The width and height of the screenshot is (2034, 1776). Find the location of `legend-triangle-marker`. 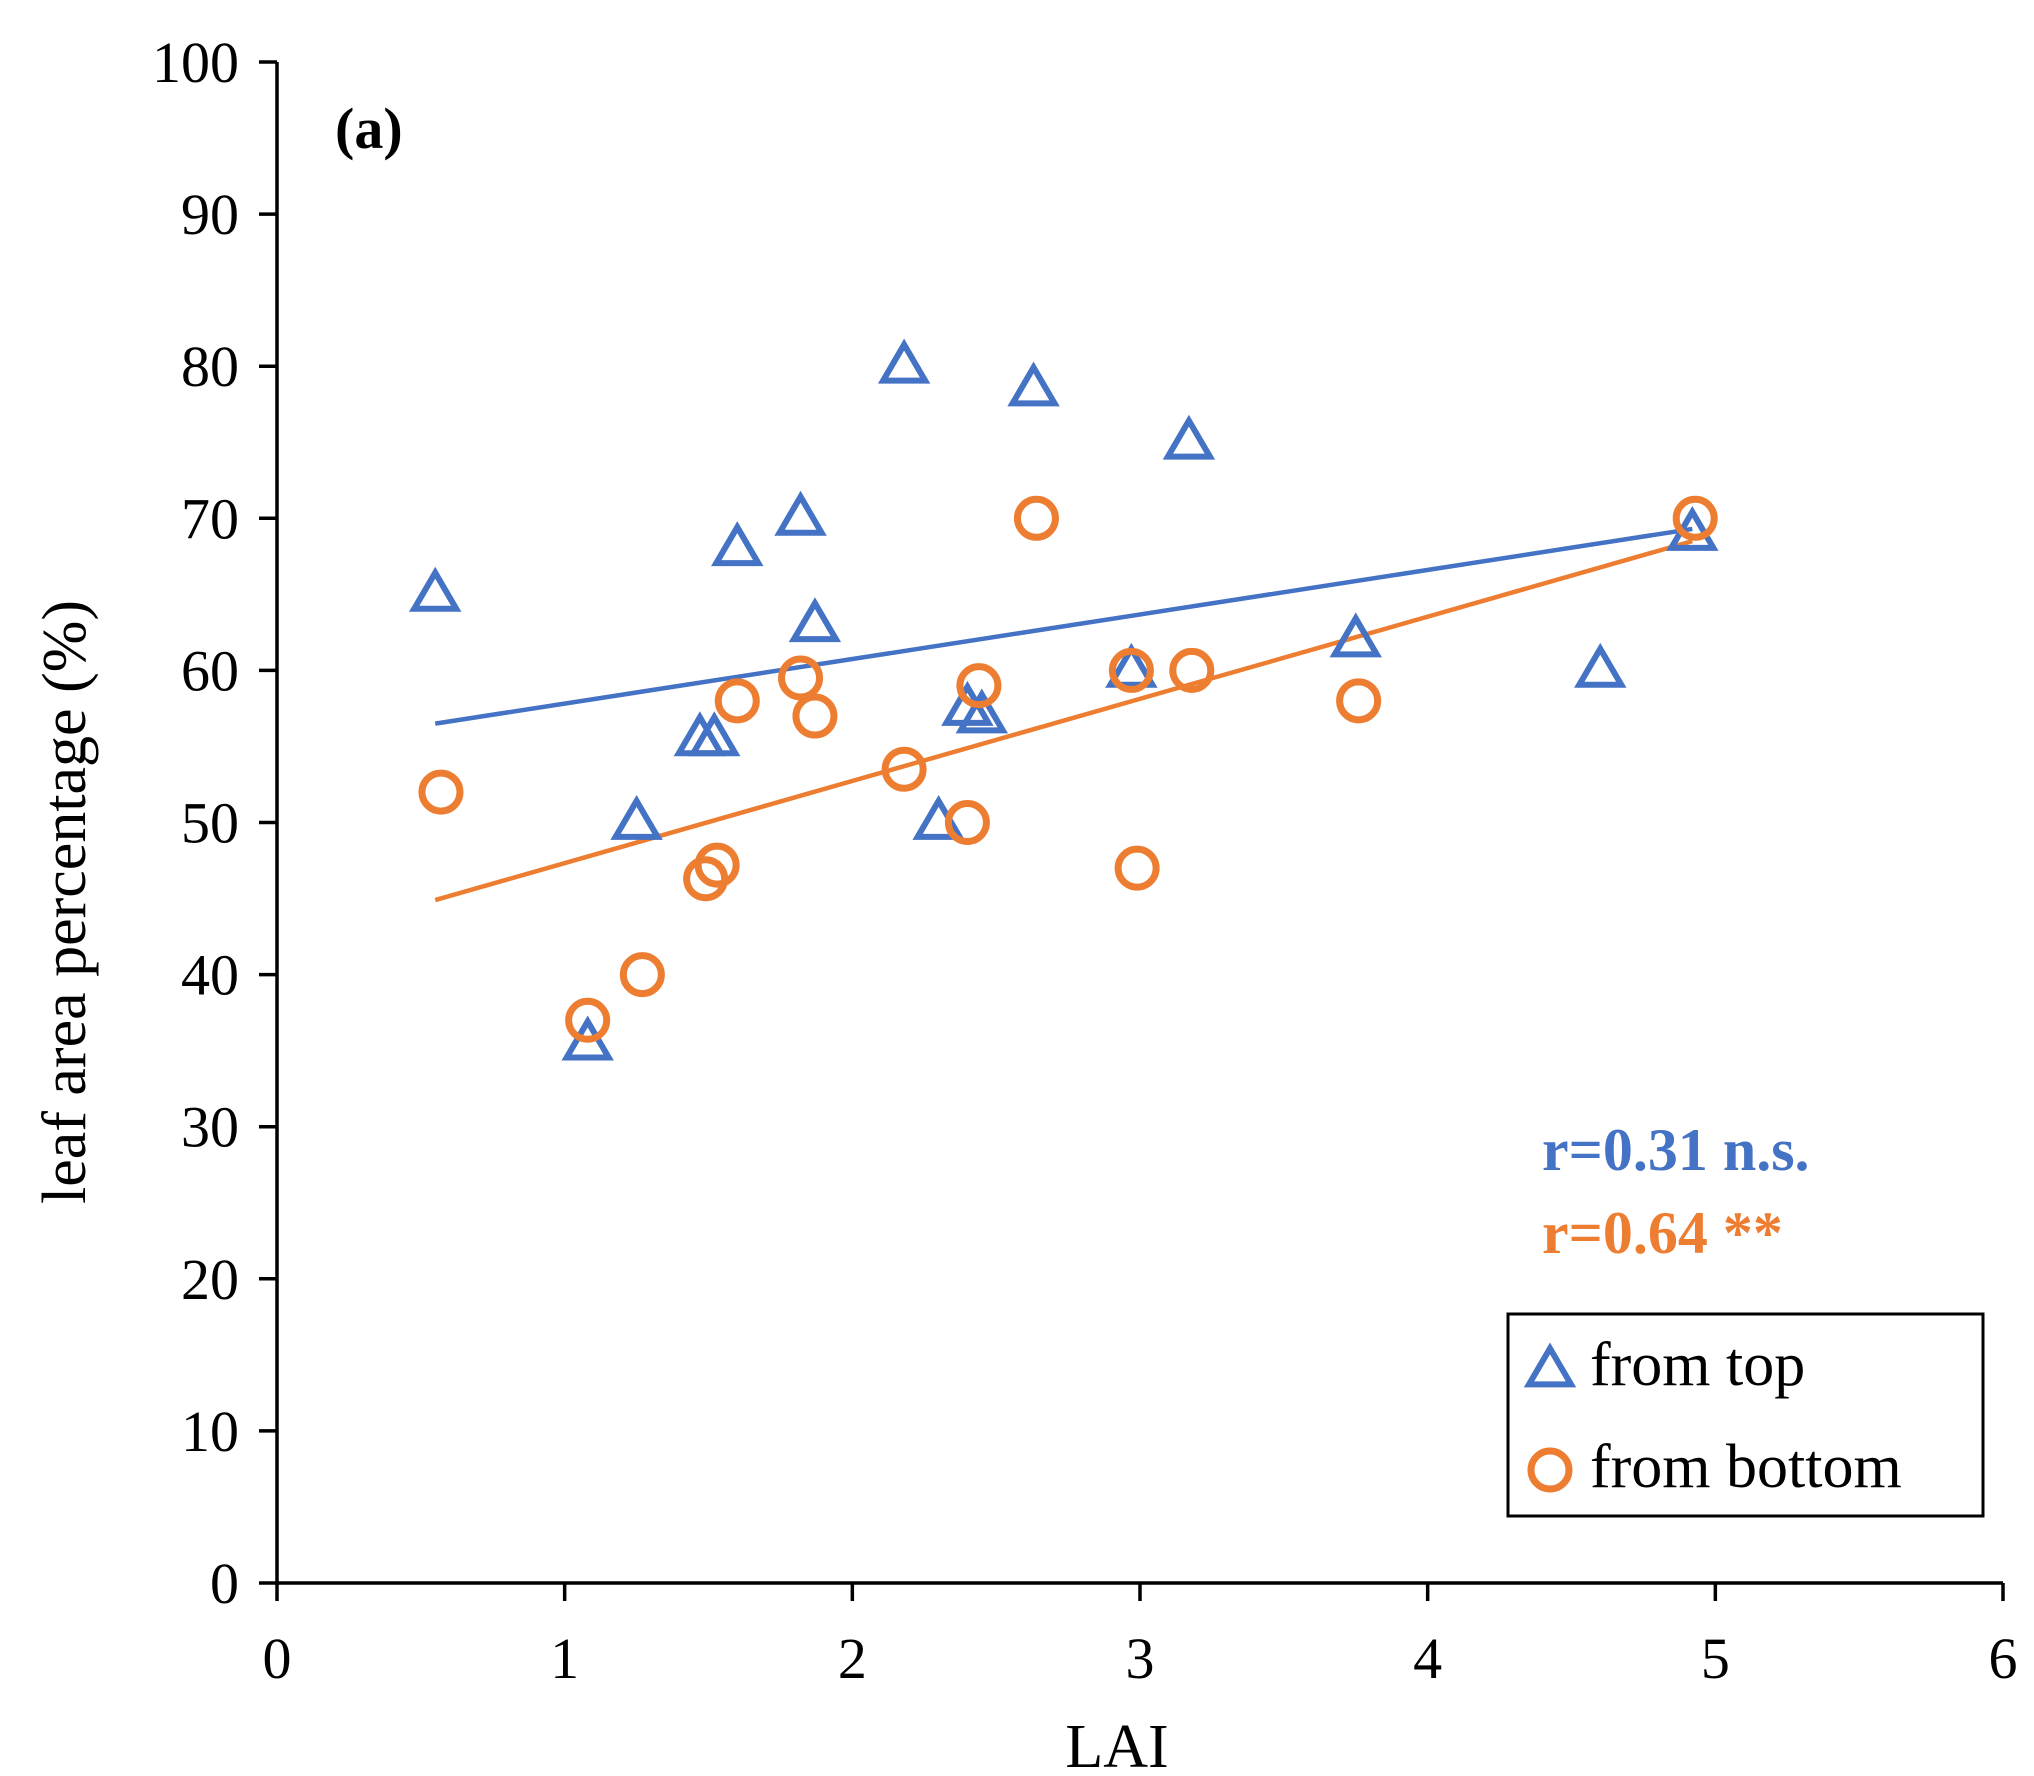

legend-triangle-marker is located at coordinates (1550, 1365).